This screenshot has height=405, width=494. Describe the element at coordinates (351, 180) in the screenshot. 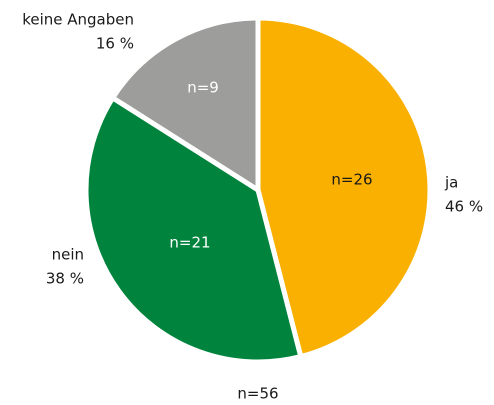

I see `slice-count: n=26` at that location.